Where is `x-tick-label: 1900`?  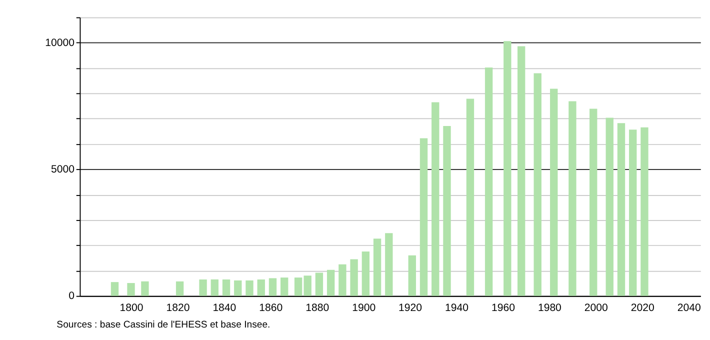
x-tick-label: 1900 is located at coordinates (364, 308).